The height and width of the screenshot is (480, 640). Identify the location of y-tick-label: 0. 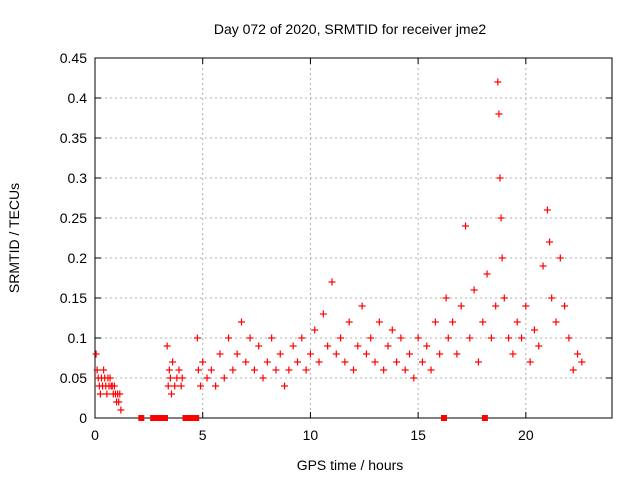
(83, 418).